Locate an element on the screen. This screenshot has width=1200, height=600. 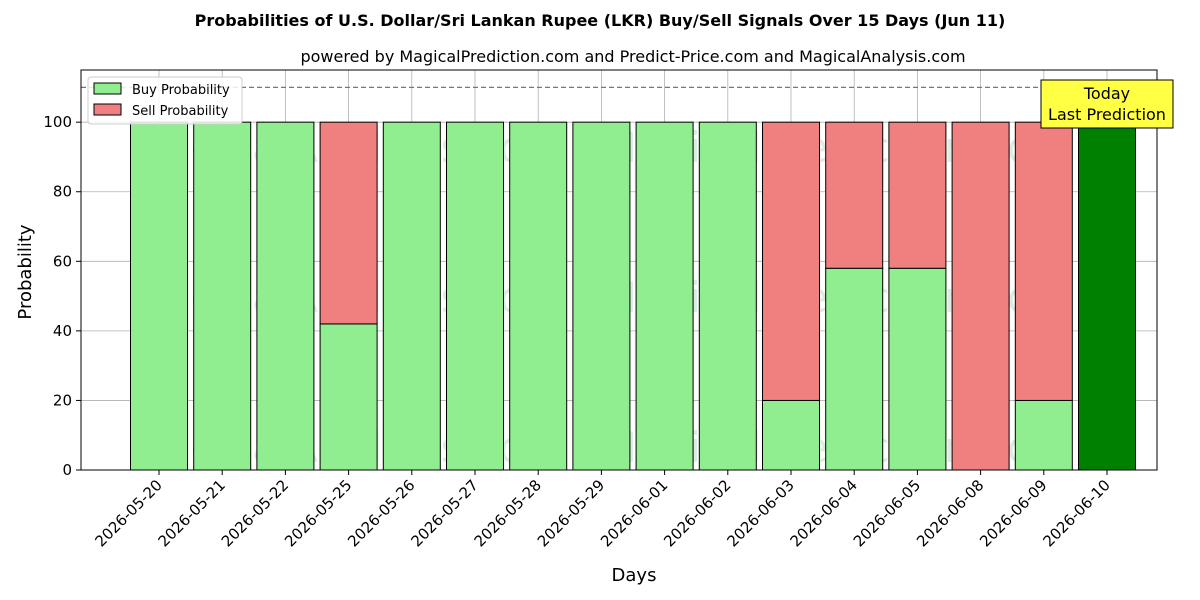
x-tick-label: 2026-06-10 is located at coordinates (1076, 513).